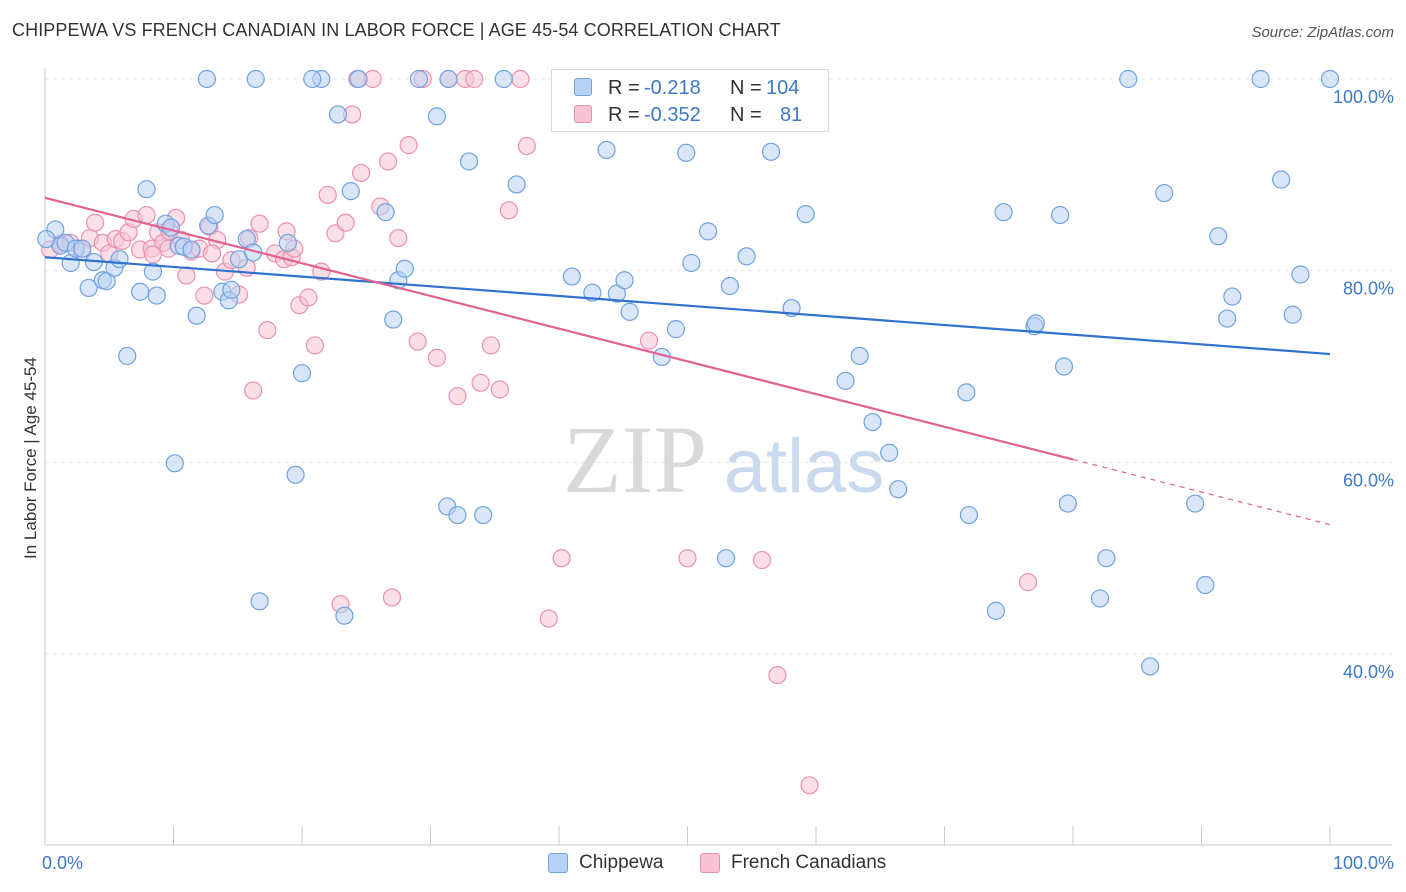  I want to click on french-canadians-swatch, so click(583, 114).